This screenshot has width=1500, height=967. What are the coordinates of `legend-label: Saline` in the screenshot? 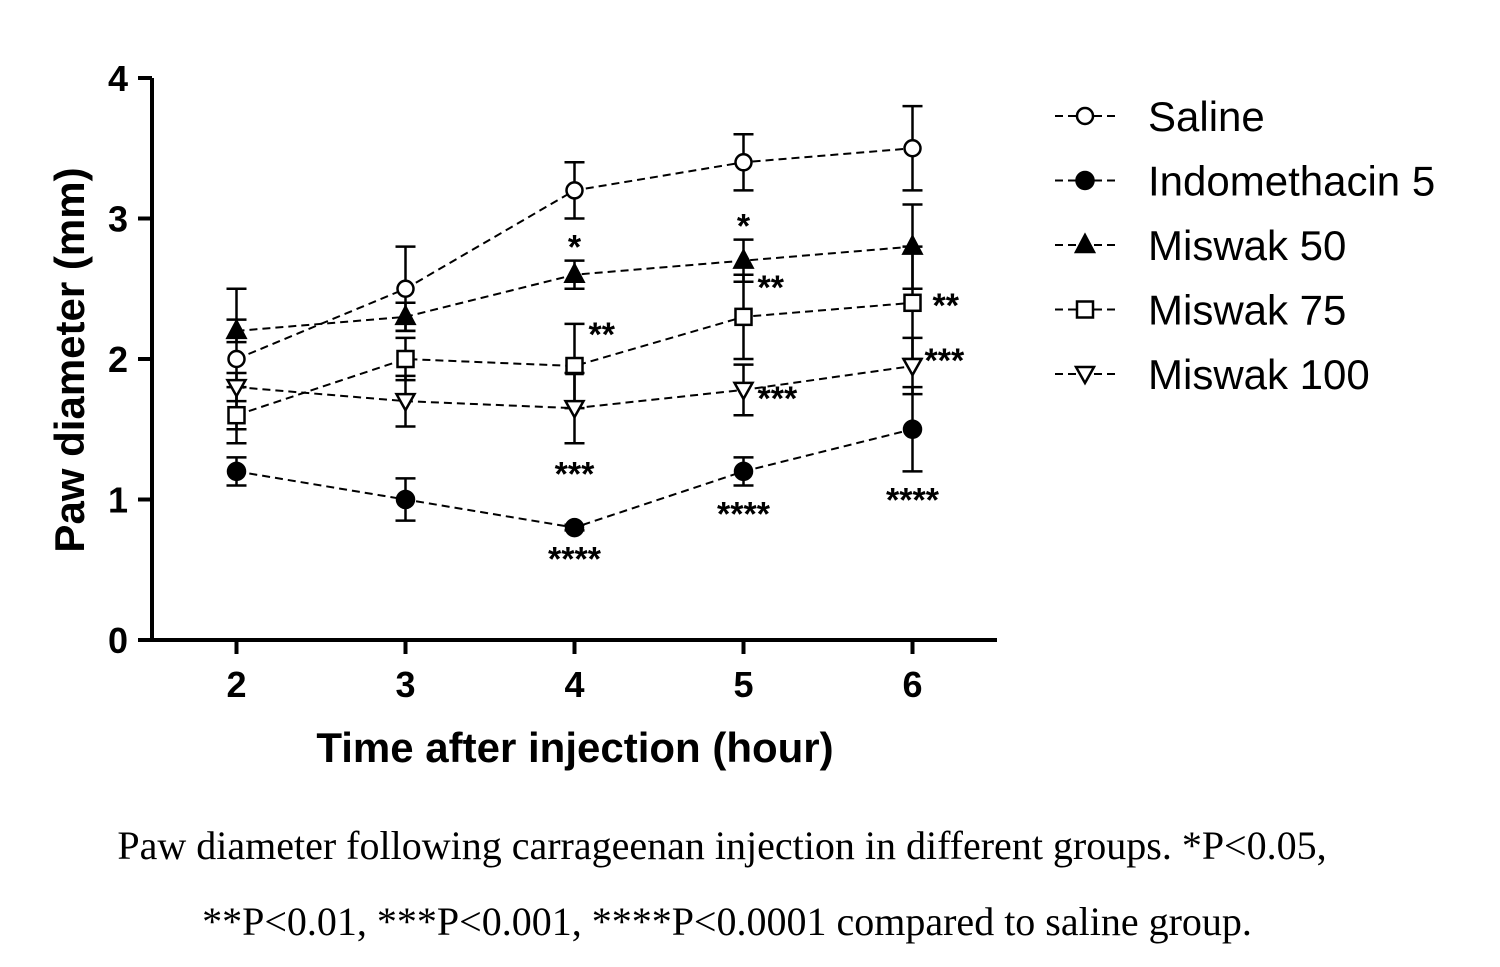 It's located at (1206, 116).